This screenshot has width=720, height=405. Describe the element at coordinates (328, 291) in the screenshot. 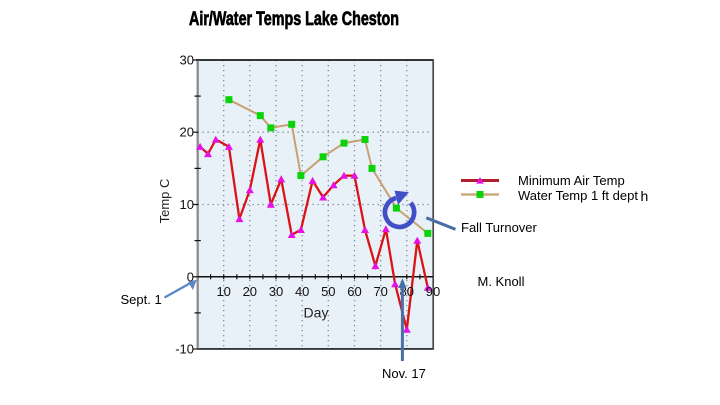

I see `svg-text: 50` at that location.